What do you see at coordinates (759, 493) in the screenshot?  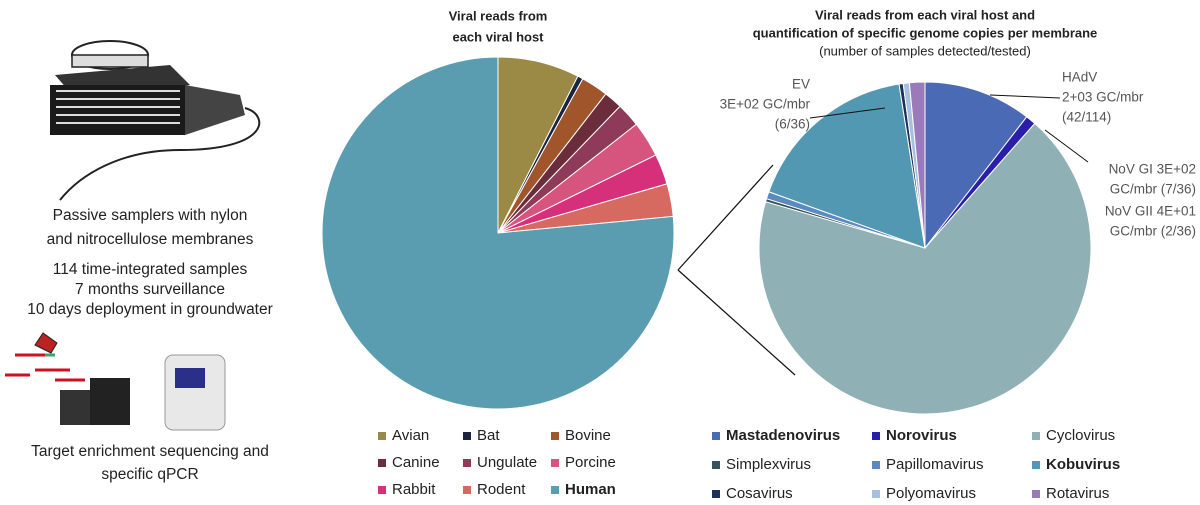 I see `legend-label: Cosavirus` at bounding box center [759, 493].